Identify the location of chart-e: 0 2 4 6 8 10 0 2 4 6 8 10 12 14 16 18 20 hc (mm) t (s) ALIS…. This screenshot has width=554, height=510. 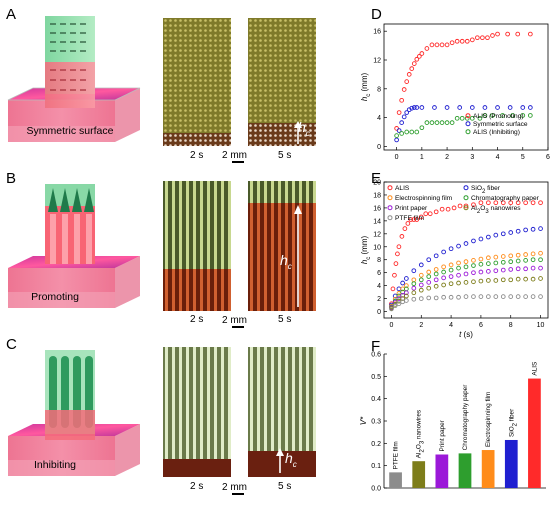
(454, 259).